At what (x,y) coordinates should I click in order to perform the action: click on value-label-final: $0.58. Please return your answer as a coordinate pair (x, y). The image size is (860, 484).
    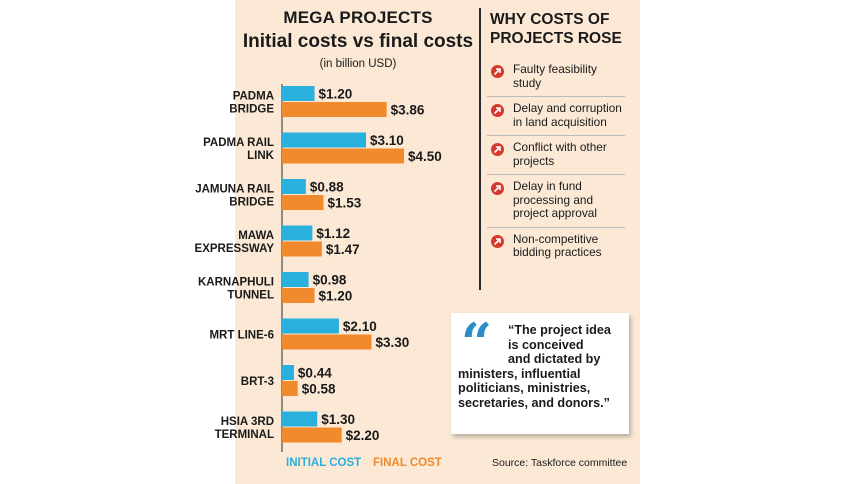
    Looking at the image, I should click on (319, 389).